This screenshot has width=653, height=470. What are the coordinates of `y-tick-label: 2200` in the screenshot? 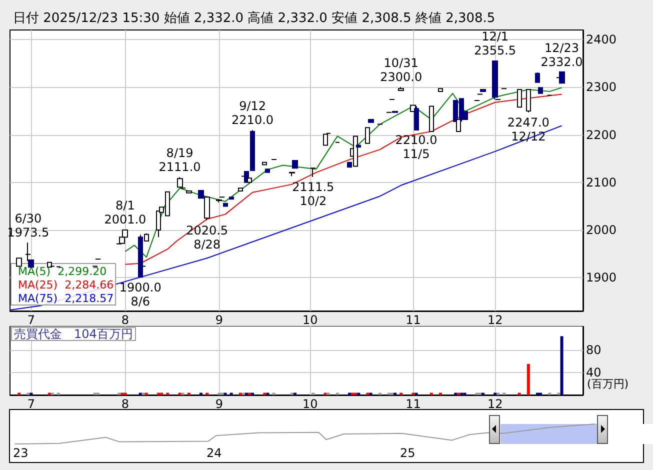 It's located at (601, 135).